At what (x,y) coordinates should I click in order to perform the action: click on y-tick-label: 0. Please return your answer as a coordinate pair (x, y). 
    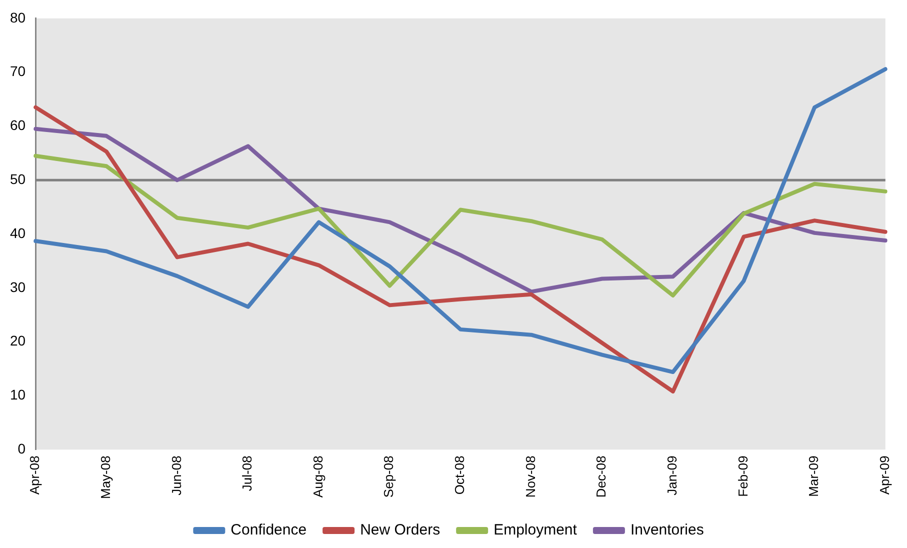
    Looking at the image, I should click on (22, 448).